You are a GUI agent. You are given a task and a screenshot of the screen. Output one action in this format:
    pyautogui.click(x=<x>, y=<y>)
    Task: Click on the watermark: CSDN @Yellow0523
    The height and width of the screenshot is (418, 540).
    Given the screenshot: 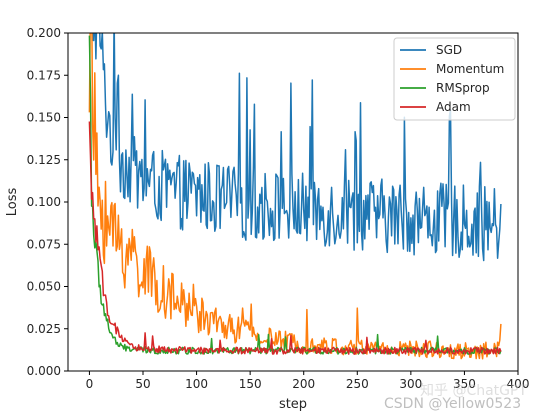 What is the action you would take?
    pyautogui.click(x=452, y=404)
    